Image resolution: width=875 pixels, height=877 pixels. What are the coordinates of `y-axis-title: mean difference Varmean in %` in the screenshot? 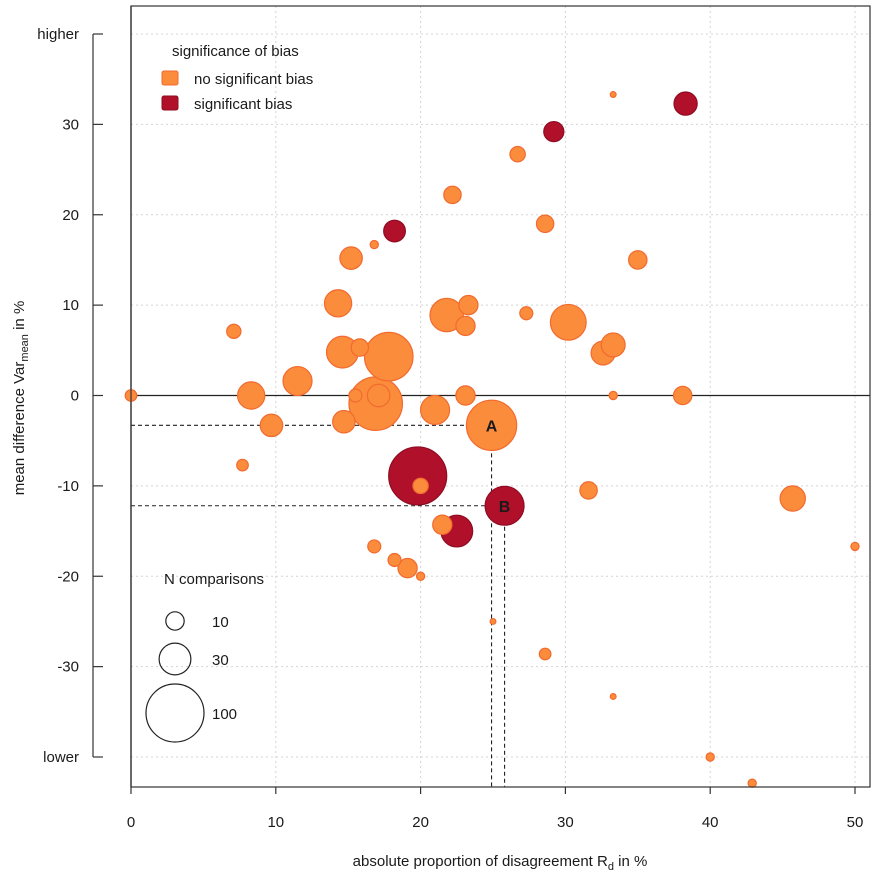 It's located at (21, 398).